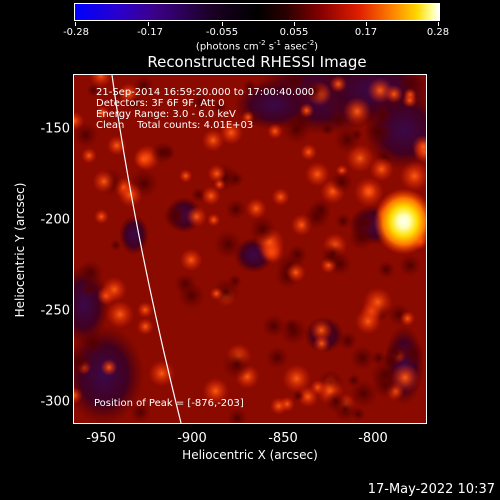 This screenshot has height=500, width=500. What do you see at coordinates (257, 46) in the screenshot?
I see `colorbar-units: (photons cm-2 s-1 asec-2)` at bounding box center [257, 46].